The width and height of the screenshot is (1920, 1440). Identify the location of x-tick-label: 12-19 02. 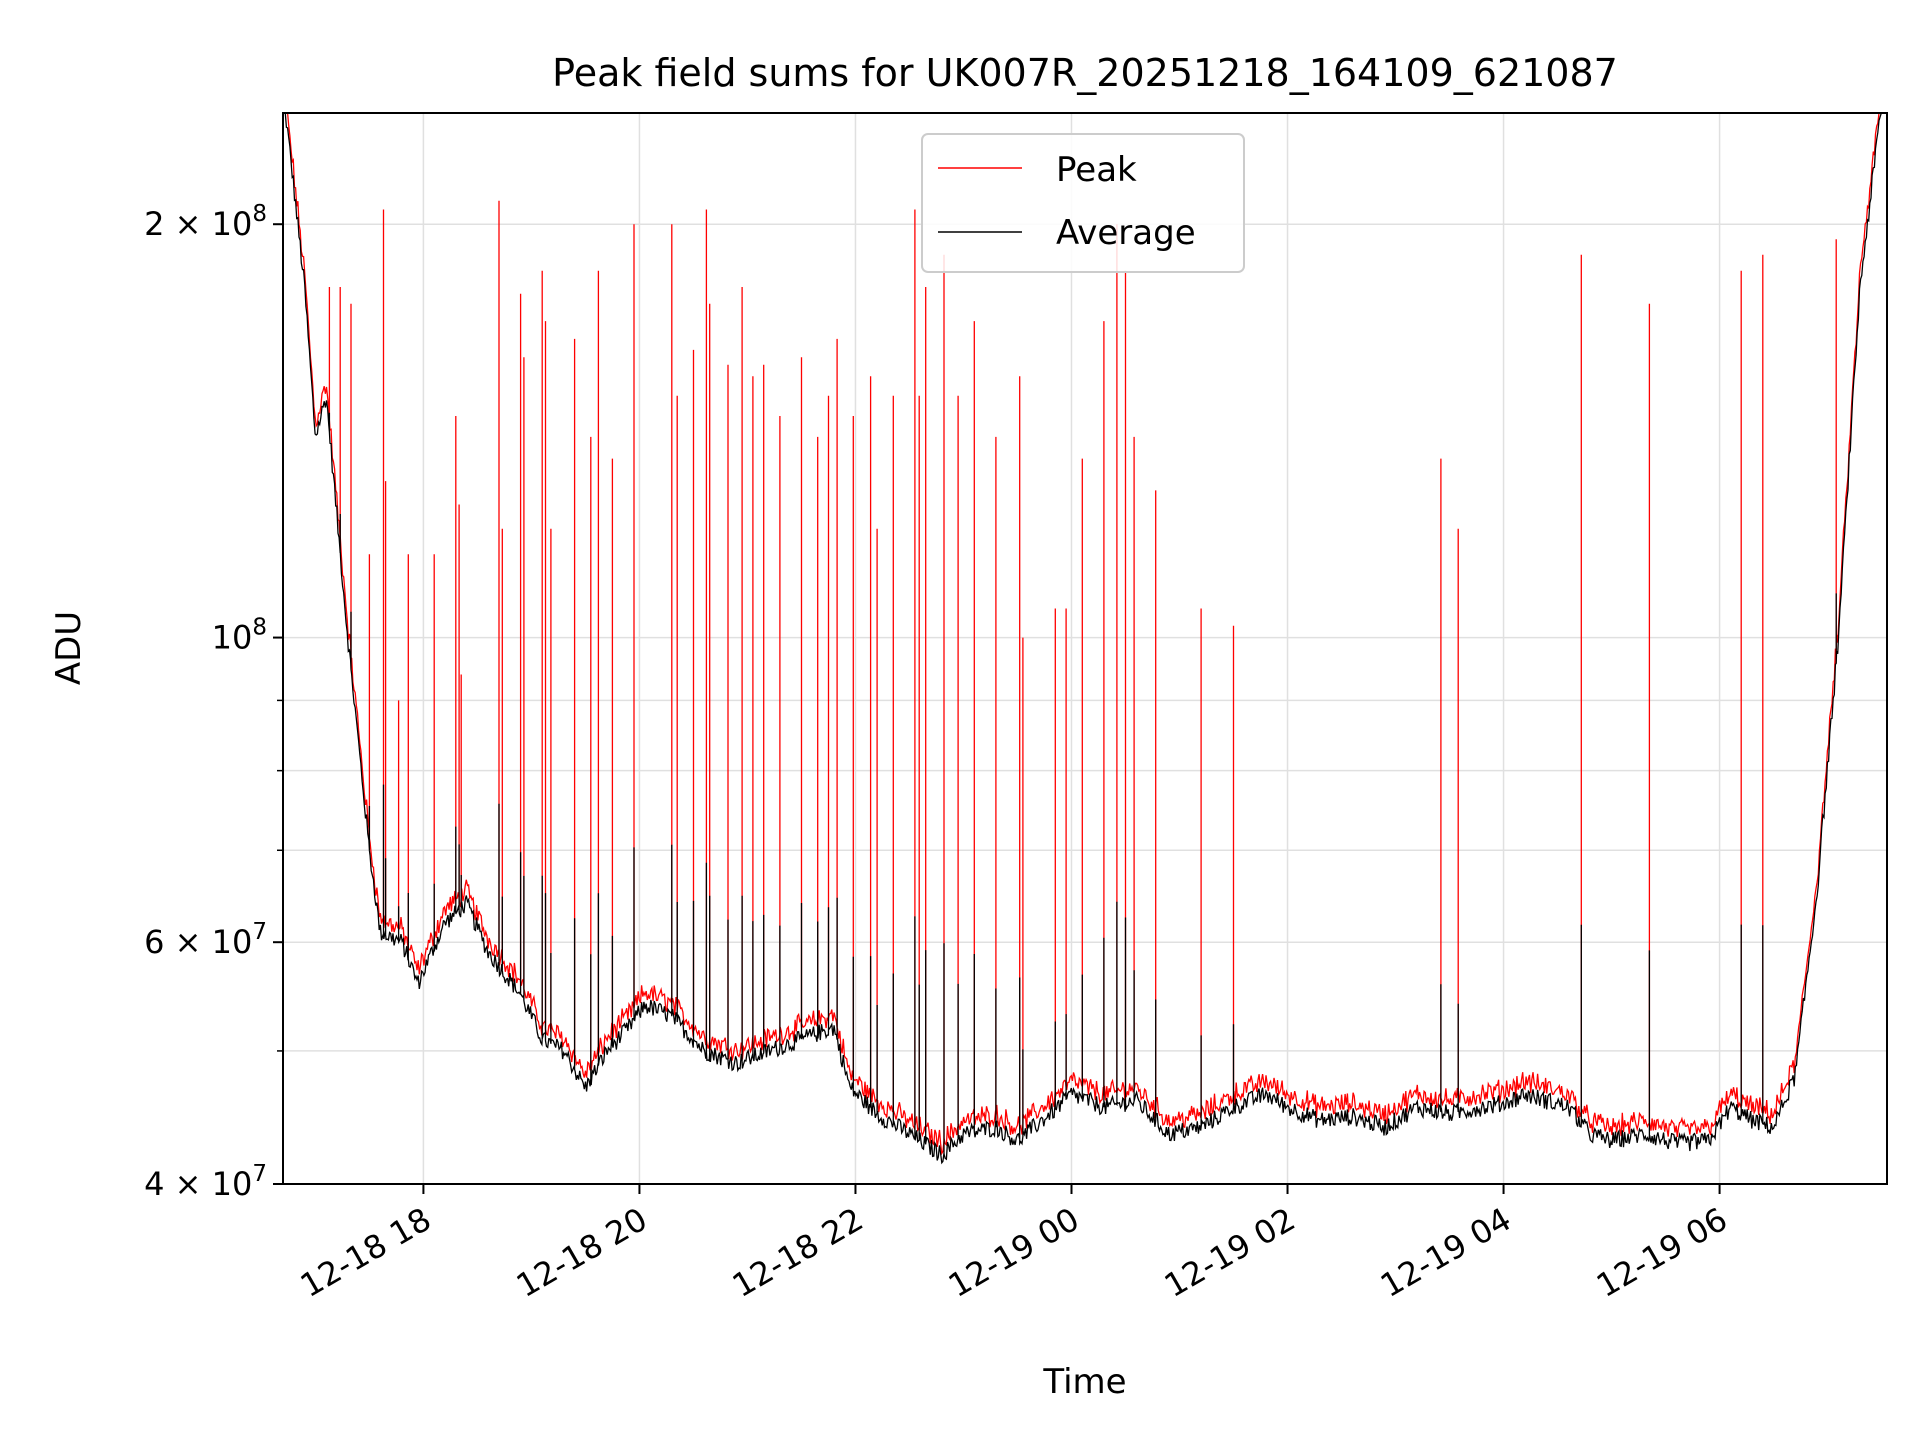
(1230, 1252).